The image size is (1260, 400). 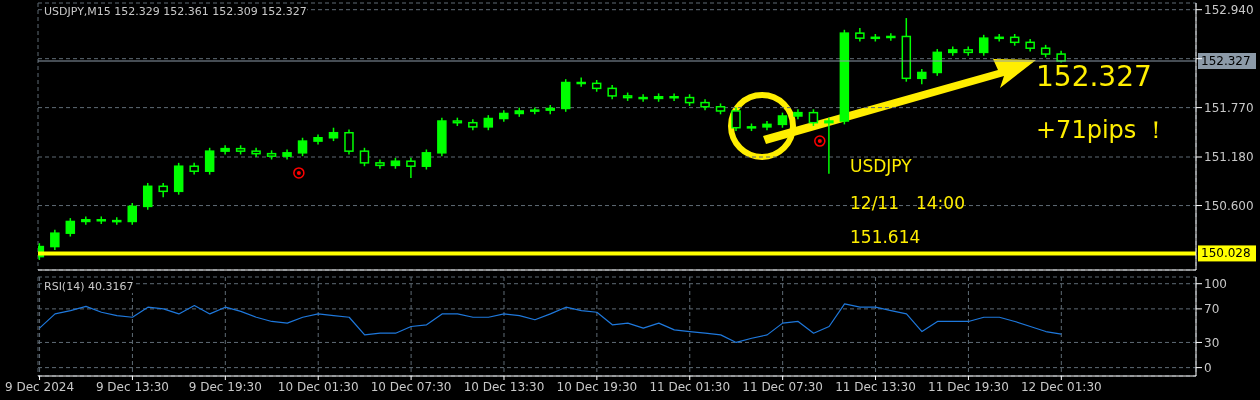 I want to click on x-tick-label: 10 Dec 13:30, so click(x=504, y=386).